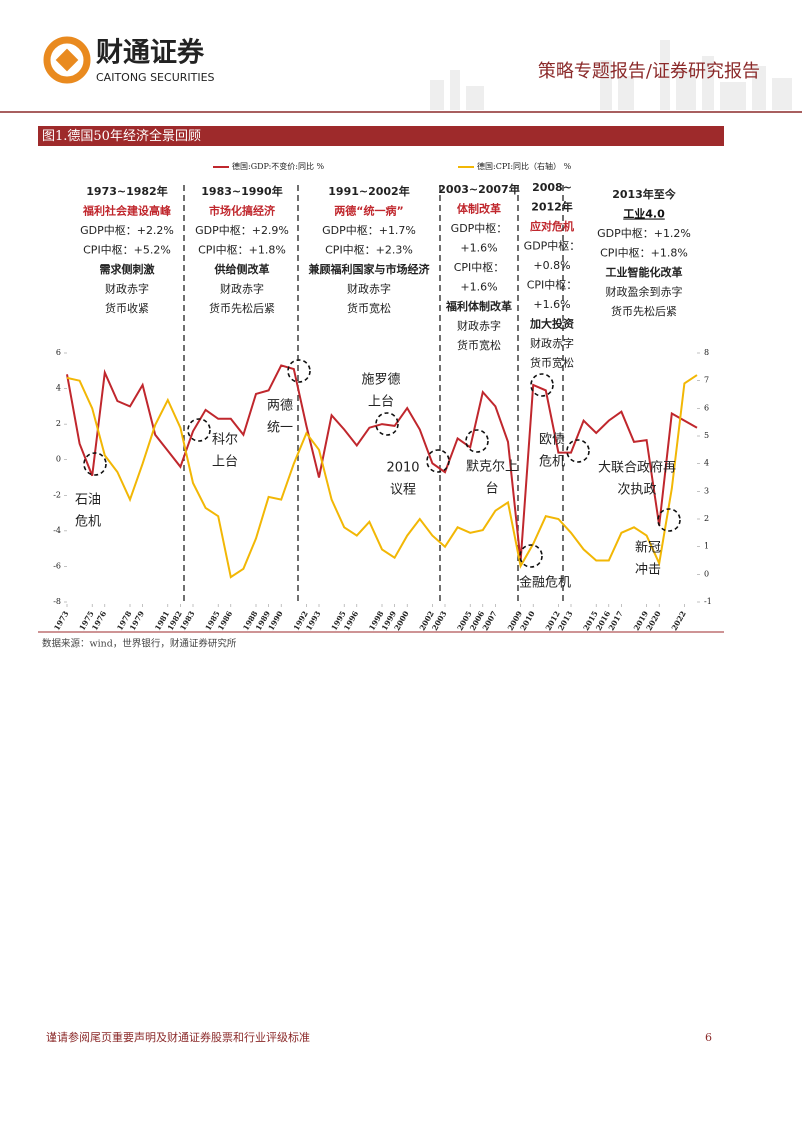 The height and width of the screenshot is (1133, 802). I want to click on legend-label: 德国:GDP:不变价:同比 %, so click(278, 166).